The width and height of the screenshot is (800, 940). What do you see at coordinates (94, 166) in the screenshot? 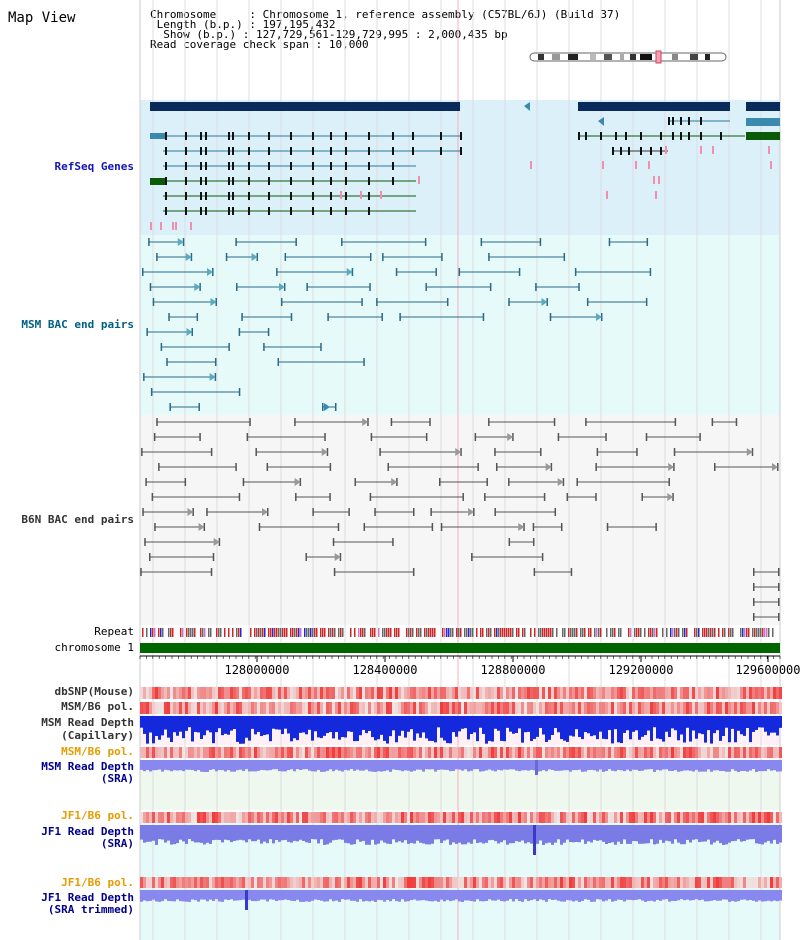
I see `track-label-refseq: RefSeq Genes` at bounding box center [94, 166].